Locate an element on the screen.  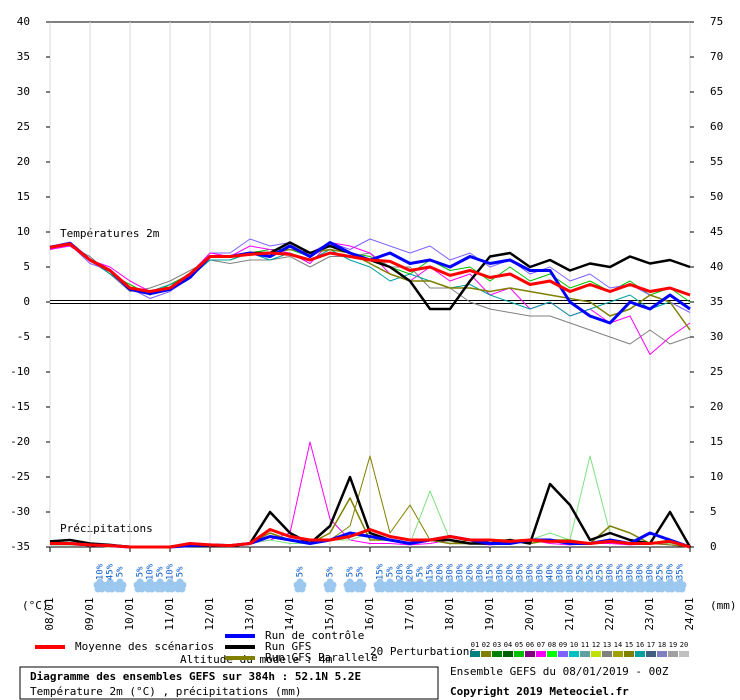
y-tick-label: 5 is located at coordinates (26, 266).